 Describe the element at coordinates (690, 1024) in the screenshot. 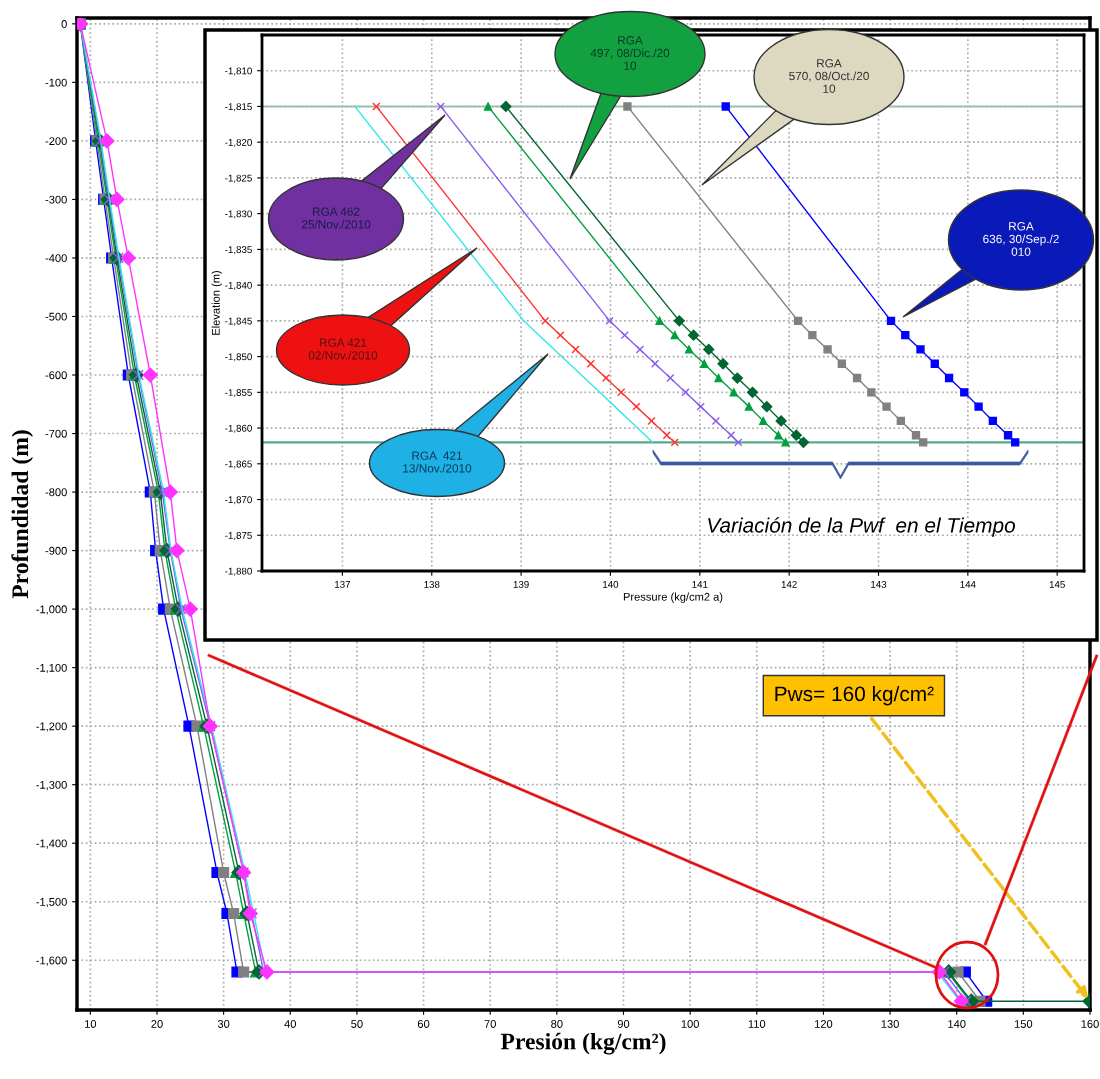

I see `x-tick-label: 100` at that location.